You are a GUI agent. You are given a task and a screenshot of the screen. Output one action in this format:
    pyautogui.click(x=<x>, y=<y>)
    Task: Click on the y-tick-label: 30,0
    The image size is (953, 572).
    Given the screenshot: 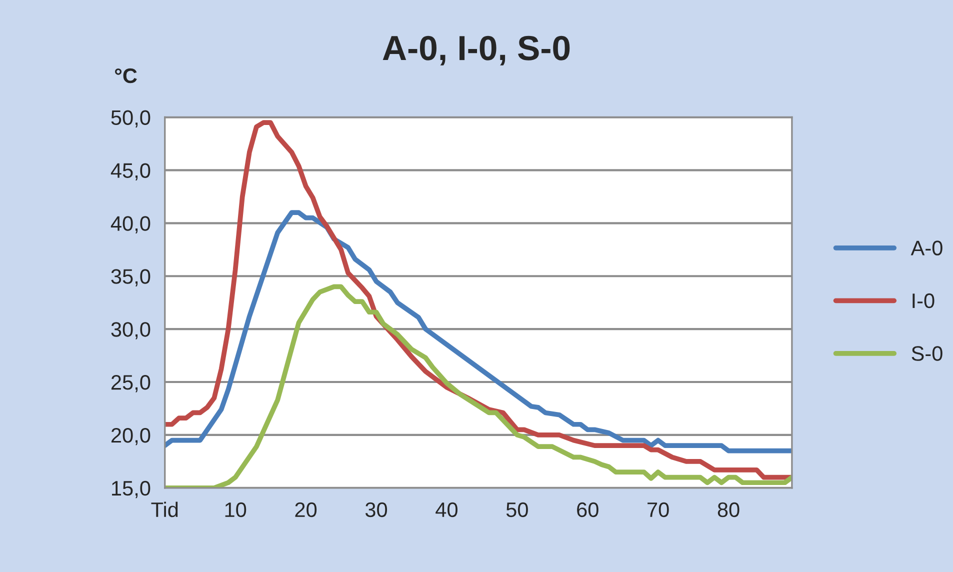 What is the action you would take?
    pyautogui.click(x=130, y=331)
    